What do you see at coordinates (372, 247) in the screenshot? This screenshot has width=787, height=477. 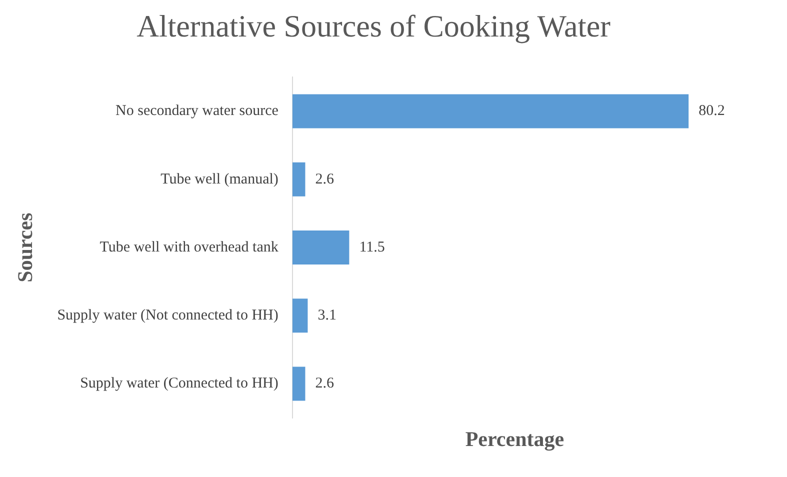 I see `data-label: 11.5` at bounding box center [372, 247].